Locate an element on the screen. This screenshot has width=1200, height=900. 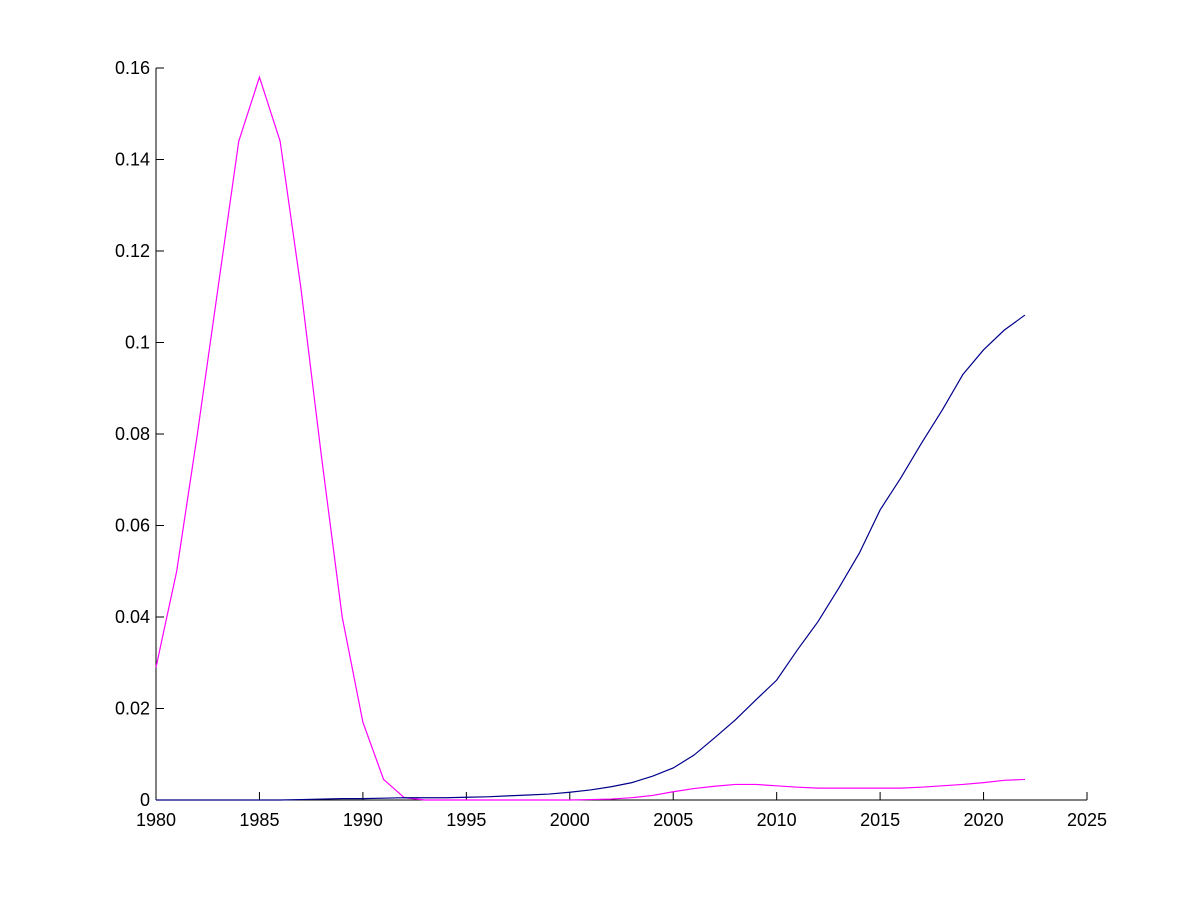
x-tick-label: 2015 is located at coordinates (880, 820).